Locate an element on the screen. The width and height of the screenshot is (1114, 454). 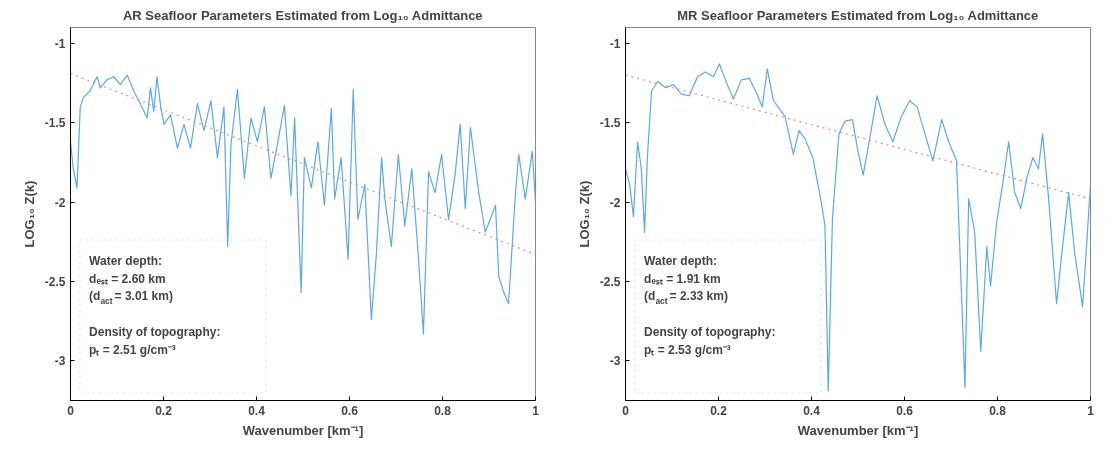
annotation: dₑₛₜ = 2.60 km is located at coordinates (127, 278).